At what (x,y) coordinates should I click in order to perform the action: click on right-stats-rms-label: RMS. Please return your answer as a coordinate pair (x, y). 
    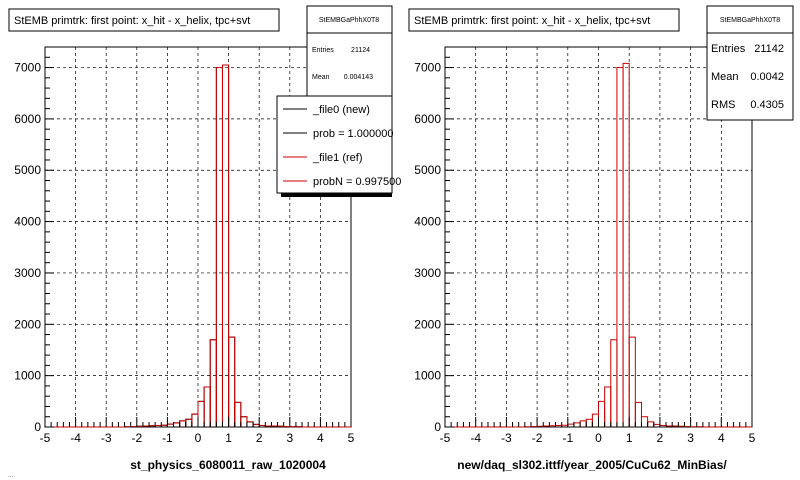
    Looking at the image, I should click on (723, 105).